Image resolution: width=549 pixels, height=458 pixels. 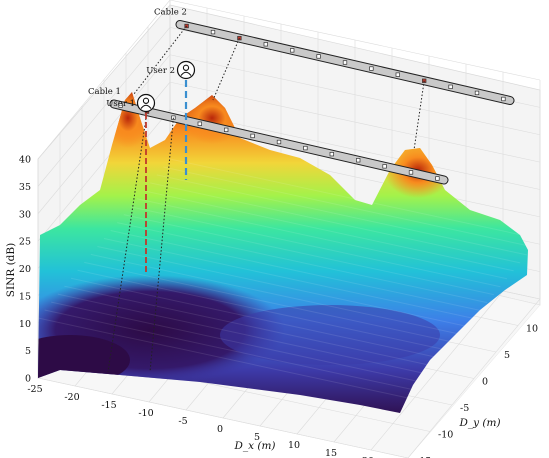 What do you see at coordinates (104, 92) in the screenshot?
I see `cable-1-label: Cable 1` at bounding box center [104, 92].